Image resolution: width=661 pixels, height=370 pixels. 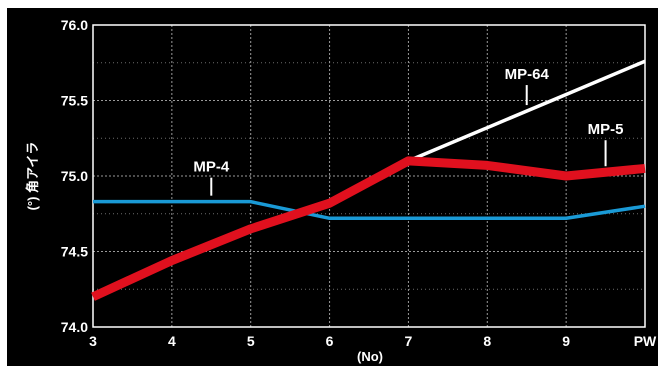 What do you see at coordinates (409, 341) in the screenshot?
I see `x-tick-label: 7` at bounding box center [409, 341].